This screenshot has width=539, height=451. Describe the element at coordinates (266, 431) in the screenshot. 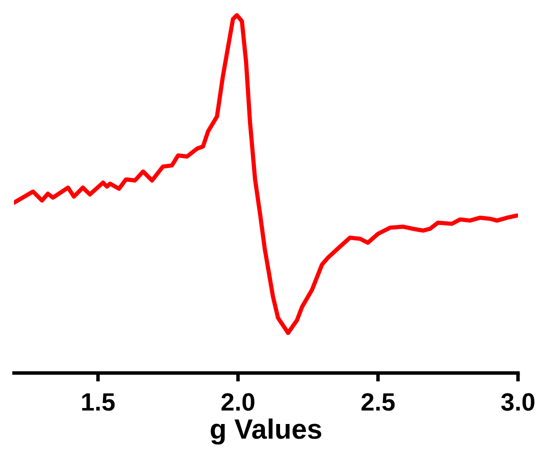

I see `x-axis-title: g Values` at that location.